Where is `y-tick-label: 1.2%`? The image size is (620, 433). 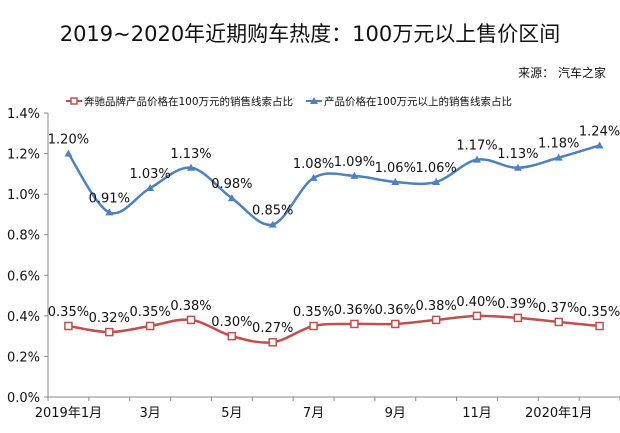 y-tick-label: 1.2% is located at coordinates (23, 155).